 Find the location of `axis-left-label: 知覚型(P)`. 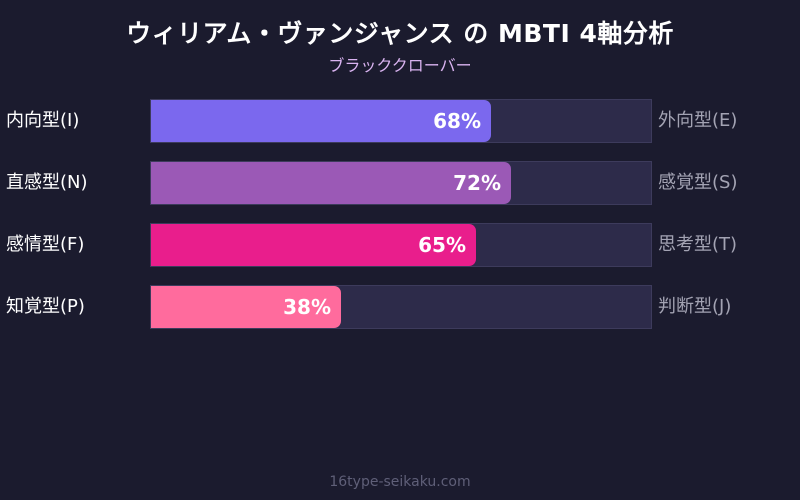

axis-left-label: 知覚型(P) is located at coordinates (45, 306).